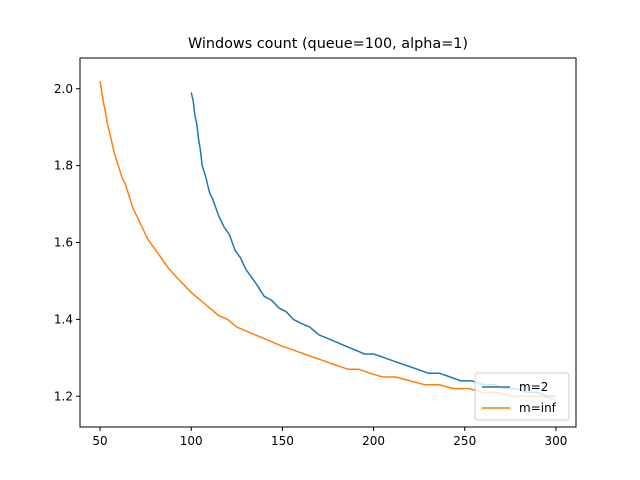  What do you see at coordinates (282, 441) in the screenshot?
I see `x-tick-label: 150` at bounding box center [282, 441].